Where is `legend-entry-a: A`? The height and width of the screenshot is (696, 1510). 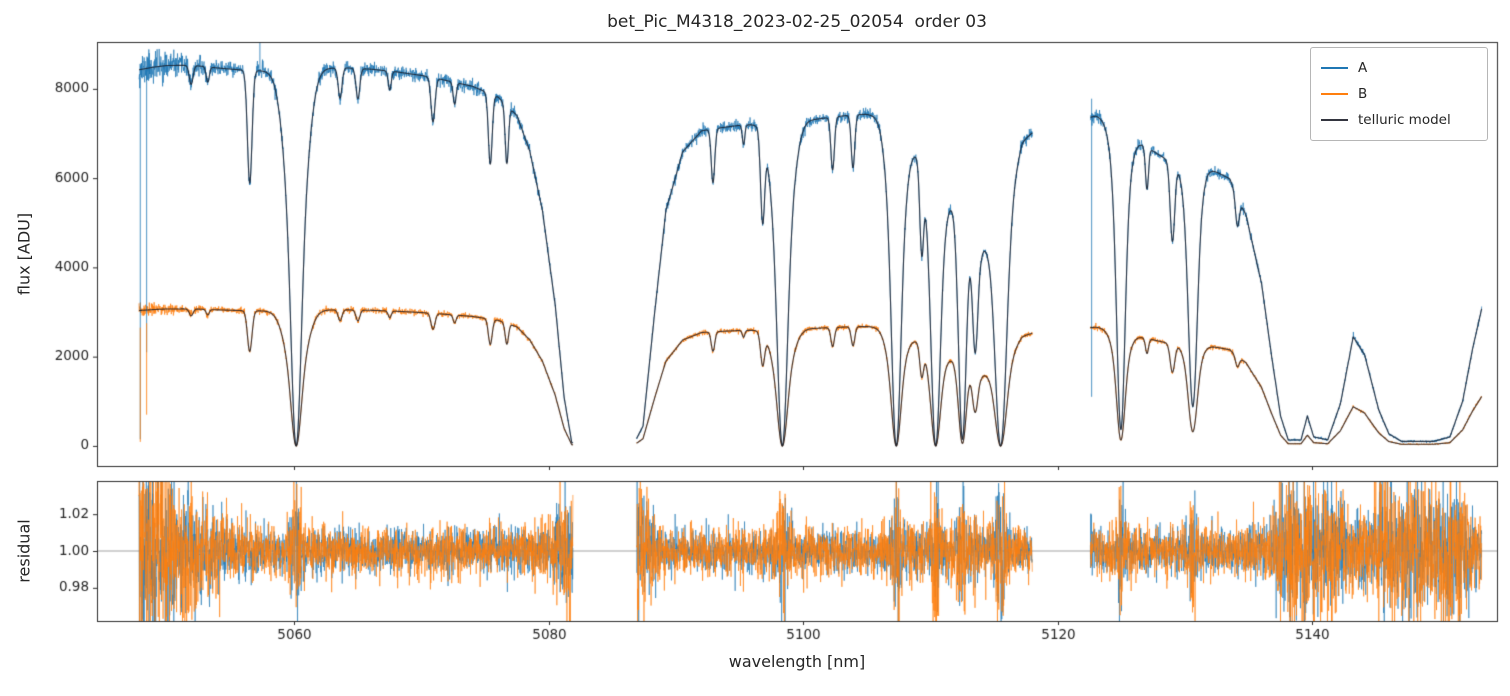
legend-entry-a: A is located at coordinates (1399, 68).